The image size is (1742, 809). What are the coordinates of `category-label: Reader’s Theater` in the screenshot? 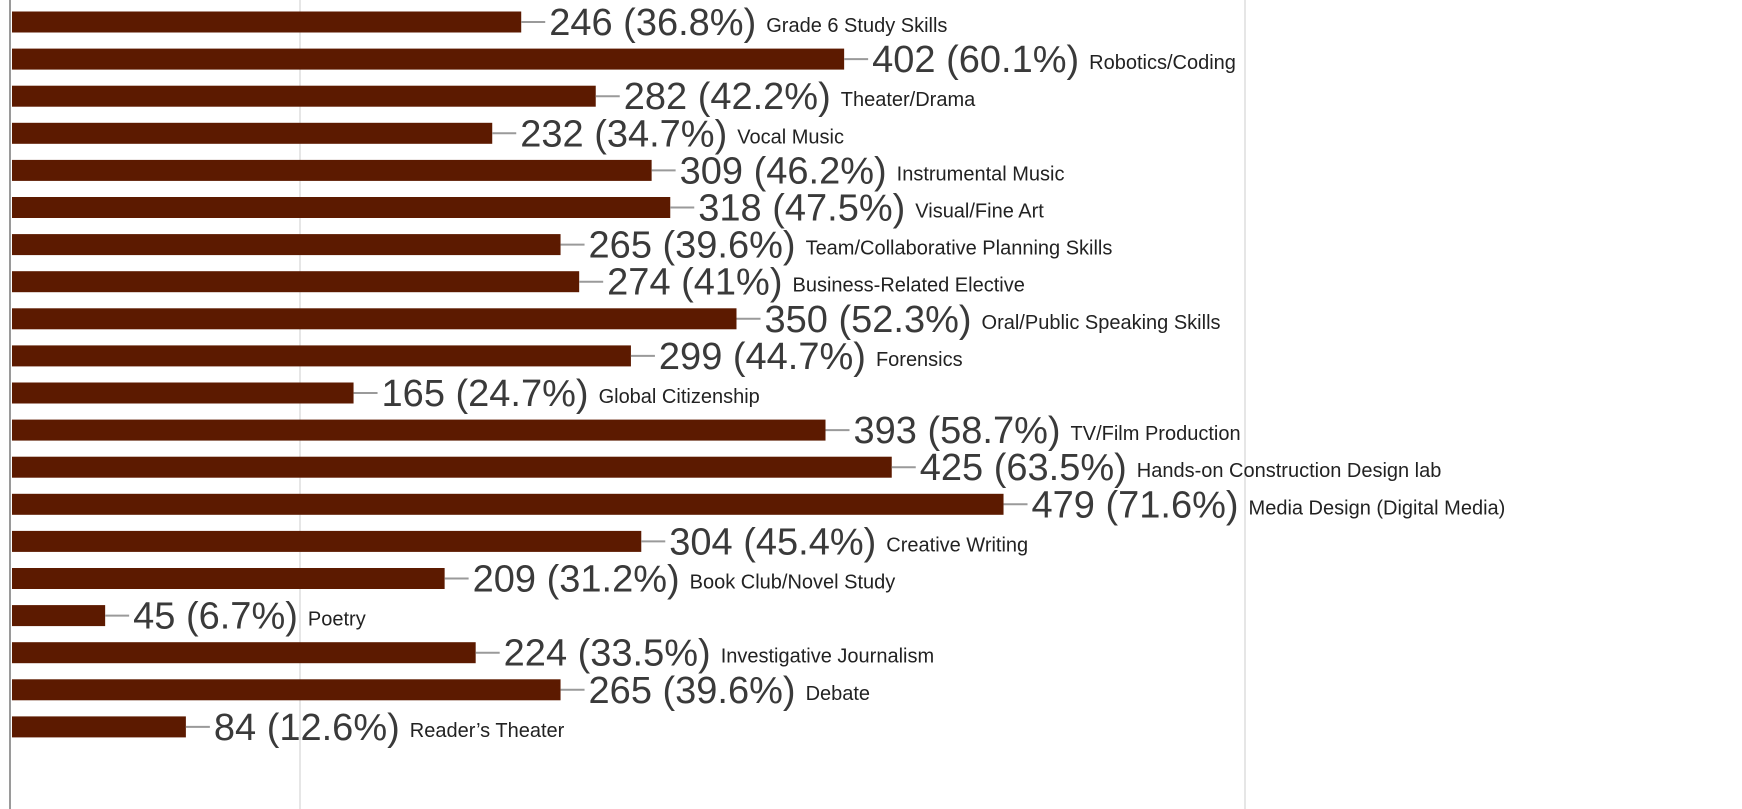 It's located at (487, 731).